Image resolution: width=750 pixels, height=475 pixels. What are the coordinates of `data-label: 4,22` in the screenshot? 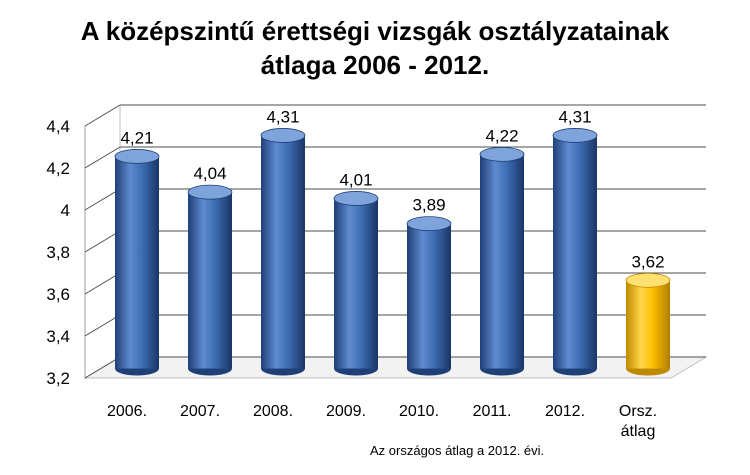 It's located at (501, 135).